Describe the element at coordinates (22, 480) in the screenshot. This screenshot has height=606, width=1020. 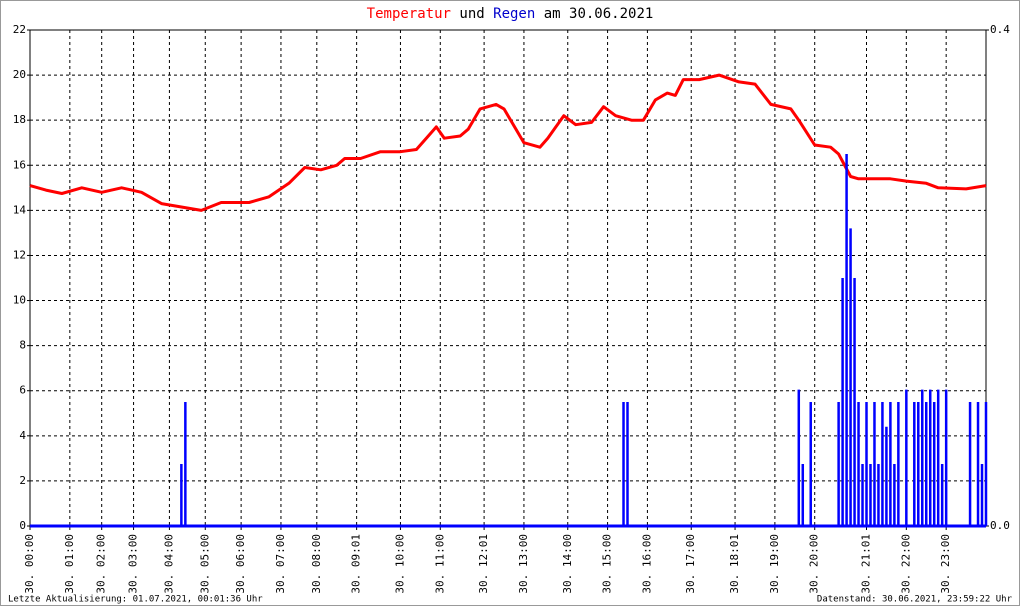
I see `y-tick-label: 2` at that location.